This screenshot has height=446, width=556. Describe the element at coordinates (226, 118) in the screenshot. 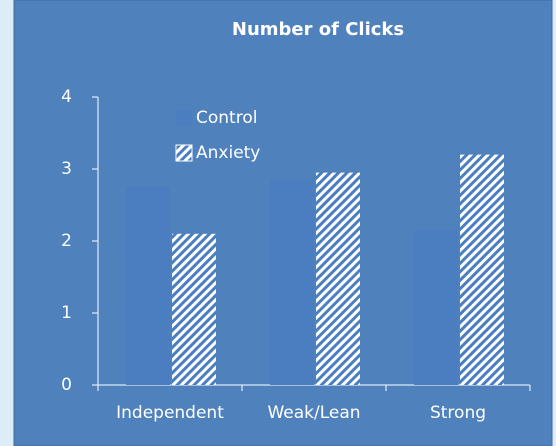

I see `legend-label: Control` at that location.